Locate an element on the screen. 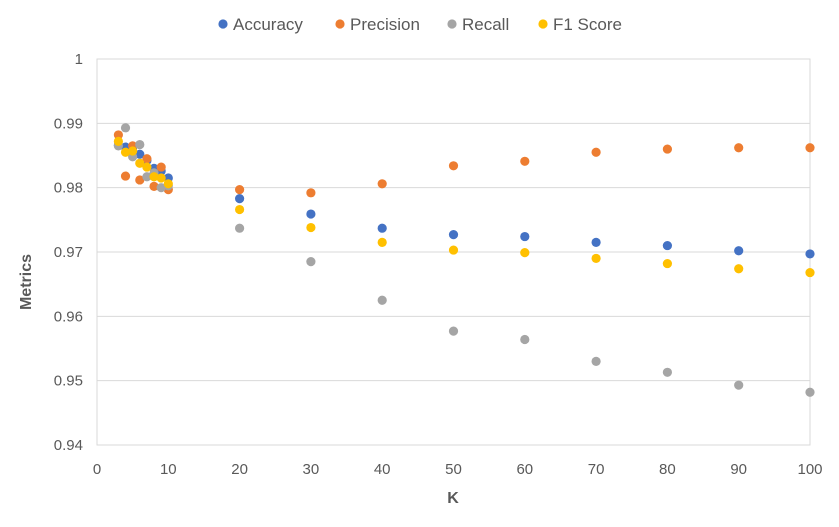 The image size is (839, 527). y-tick-label: 0.97 is located at coordinates (68, 252).